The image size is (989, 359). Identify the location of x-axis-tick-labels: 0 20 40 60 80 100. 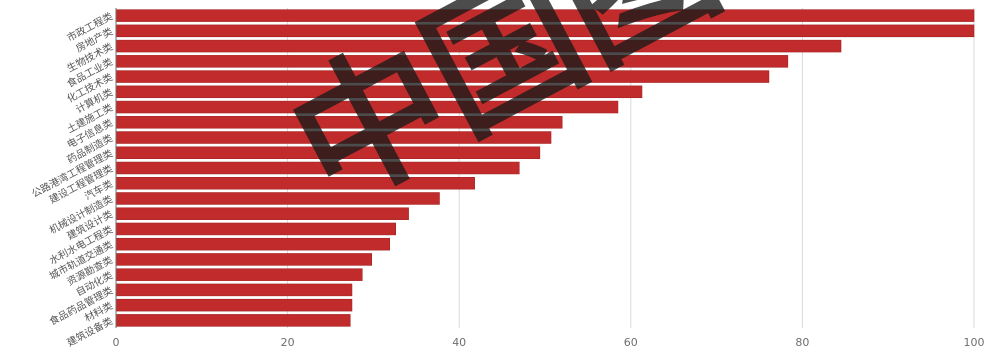
(549, 342).